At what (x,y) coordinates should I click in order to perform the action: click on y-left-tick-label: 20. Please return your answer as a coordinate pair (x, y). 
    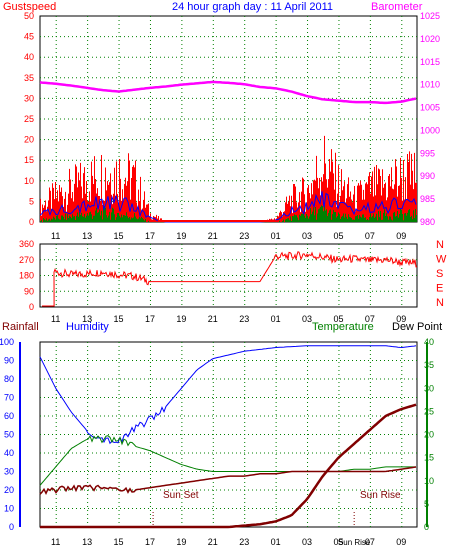
    Looking at the image, I should click on (29, 140).